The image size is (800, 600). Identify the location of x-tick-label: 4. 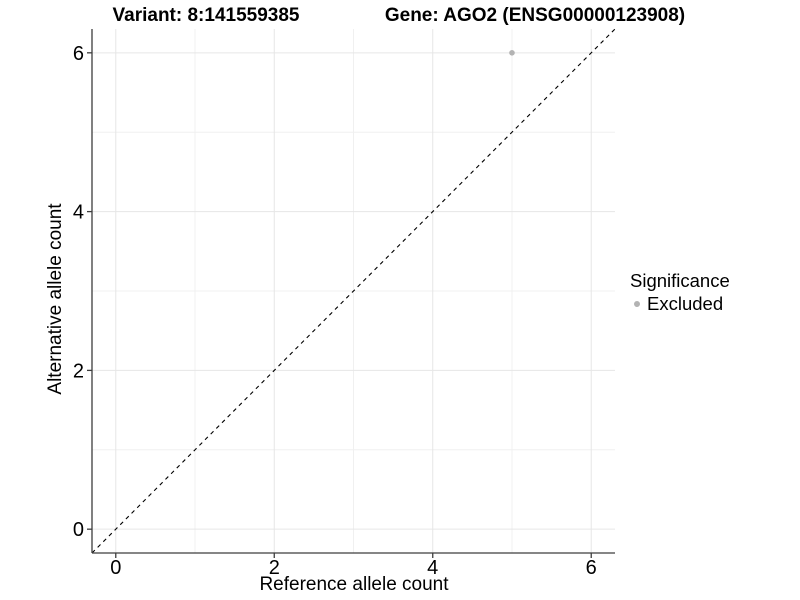
(432, 568).